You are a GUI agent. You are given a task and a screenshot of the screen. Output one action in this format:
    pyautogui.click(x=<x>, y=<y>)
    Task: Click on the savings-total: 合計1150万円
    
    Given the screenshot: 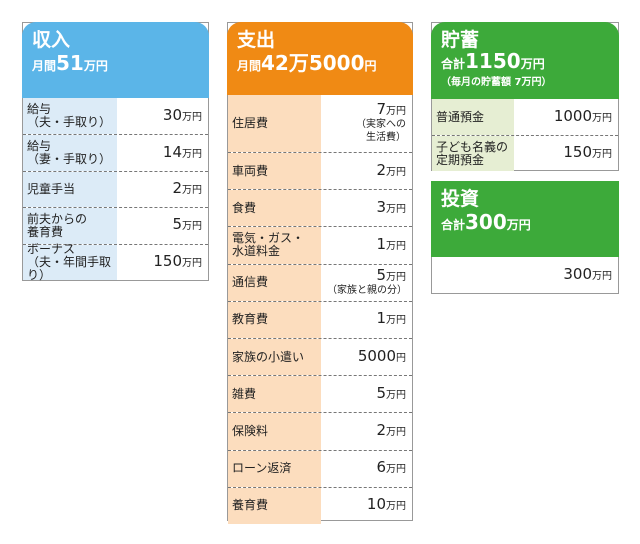 What is the action you would take?
    pyautogui.click(x=493, y=61)
    